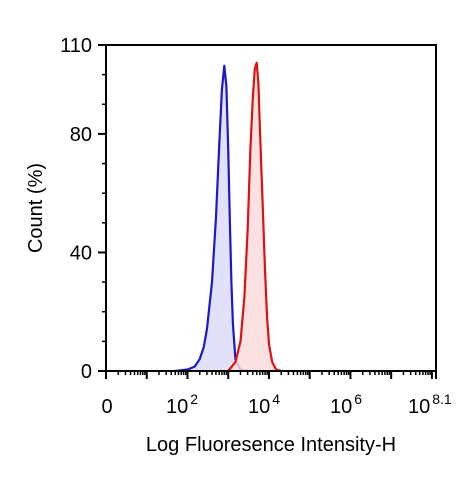 Image resolution: width=476 pixels, height=479 pixels. I want to click on x-tick-label: 0, so click(106, 407).